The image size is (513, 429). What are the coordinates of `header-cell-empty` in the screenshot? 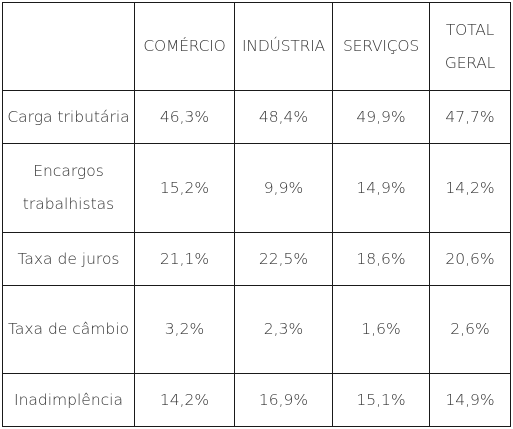 It's located at (68, 46).